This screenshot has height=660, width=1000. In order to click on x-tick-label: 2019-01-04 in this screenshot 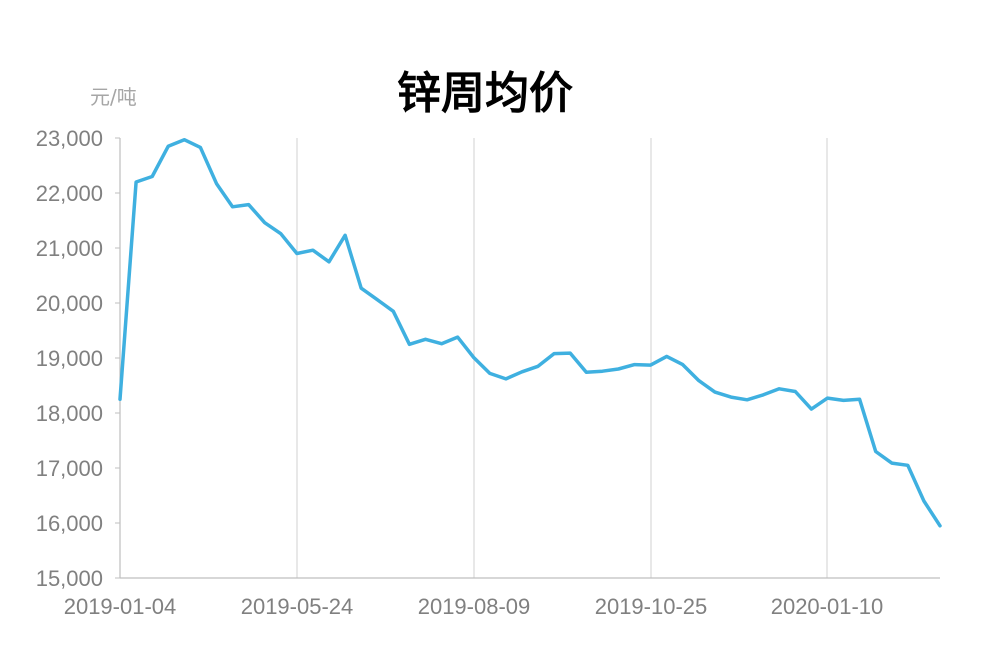, I will do `click(120, 606)`.